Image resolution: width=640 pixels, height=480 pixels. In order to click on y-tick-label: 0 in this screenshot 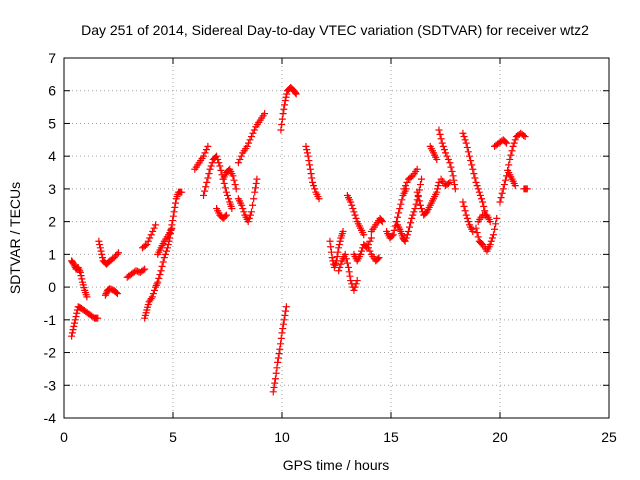, I will do `click(52, 287)`.